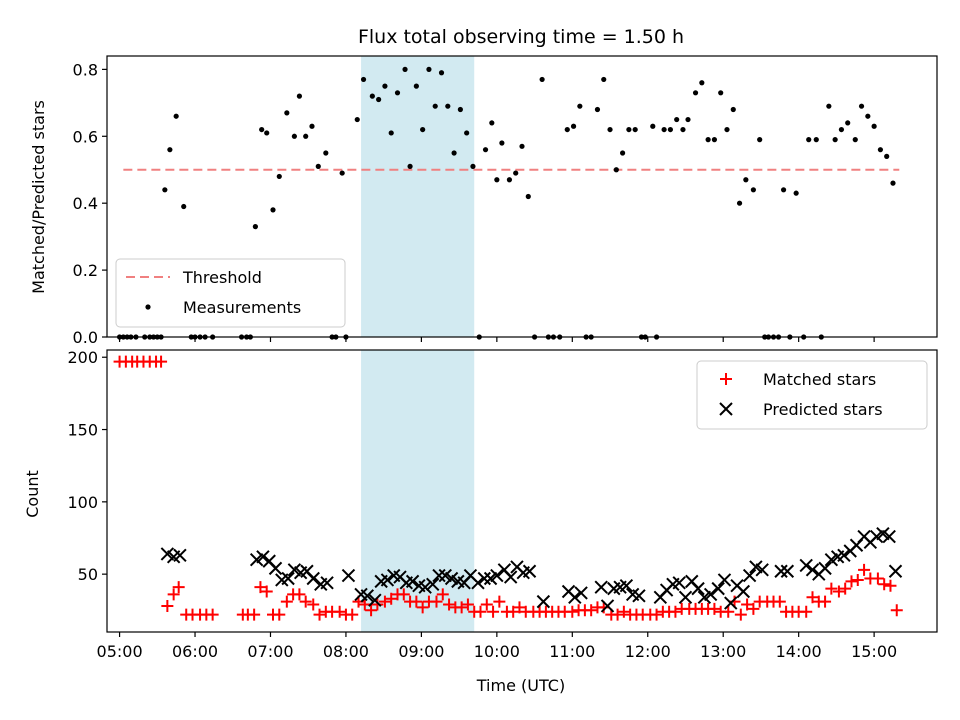  I want to click on x-tick-label: 05:00, so click(120, 651).